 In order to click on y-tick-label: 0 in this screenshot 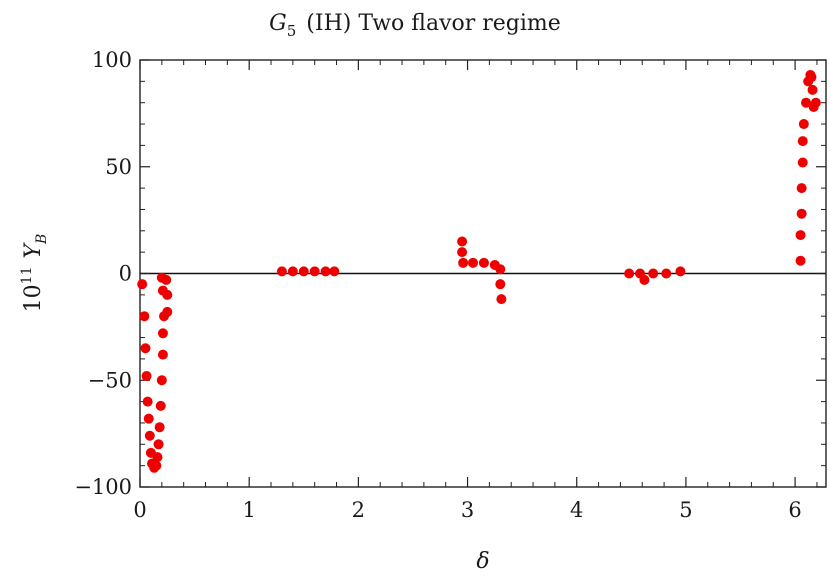, I will do `click(125, 274)`.